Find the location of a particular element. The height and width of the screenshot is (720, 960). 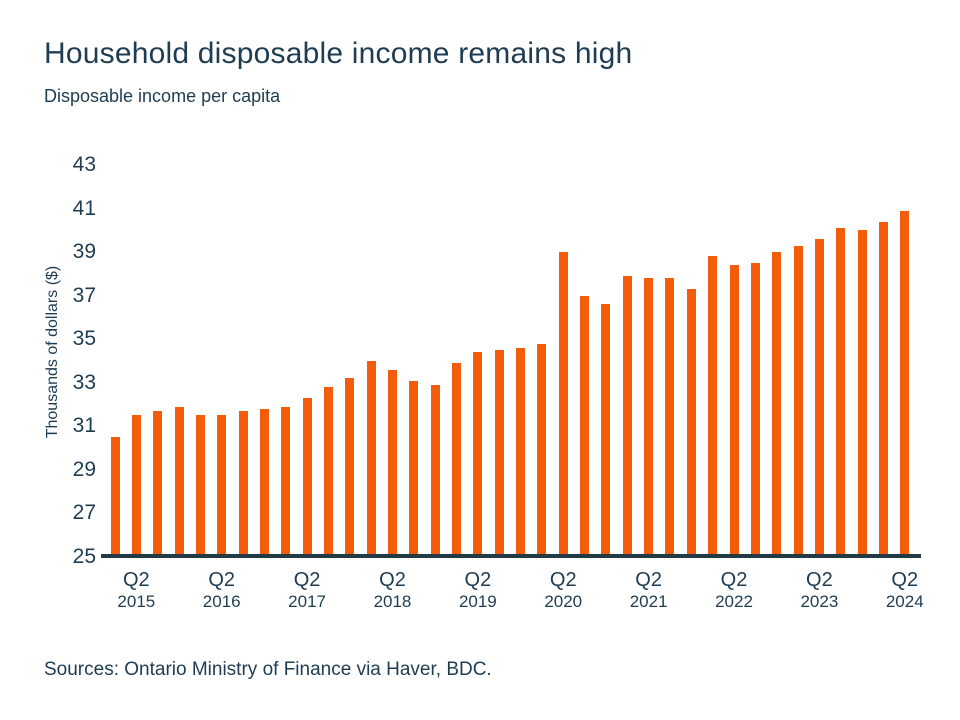

y-tick-label: 27 is located at coordinates (84, 513).